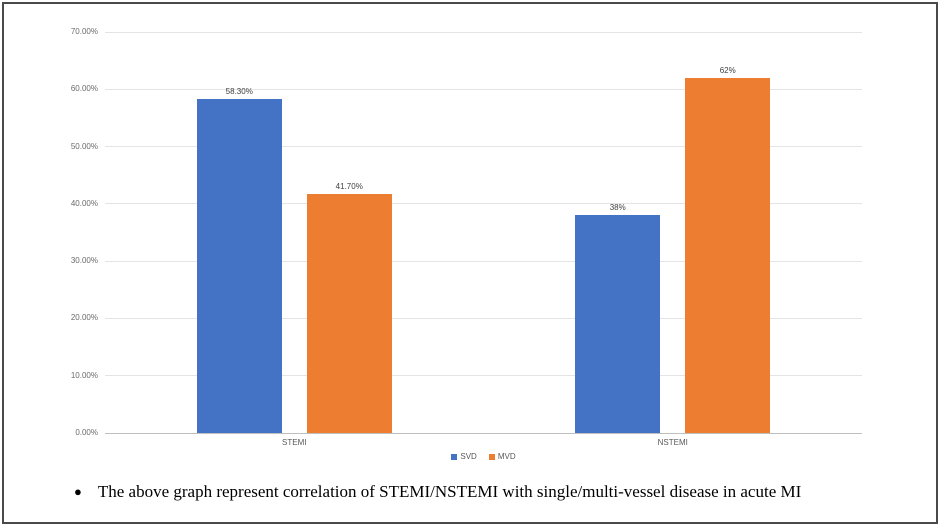 The height and width of the screenshot is (531, 942). What do you see at coordinates (84, 318) in the screenshot?
I see `y-axis-tick-label: 20.00%` at bounding box center [84, 318].